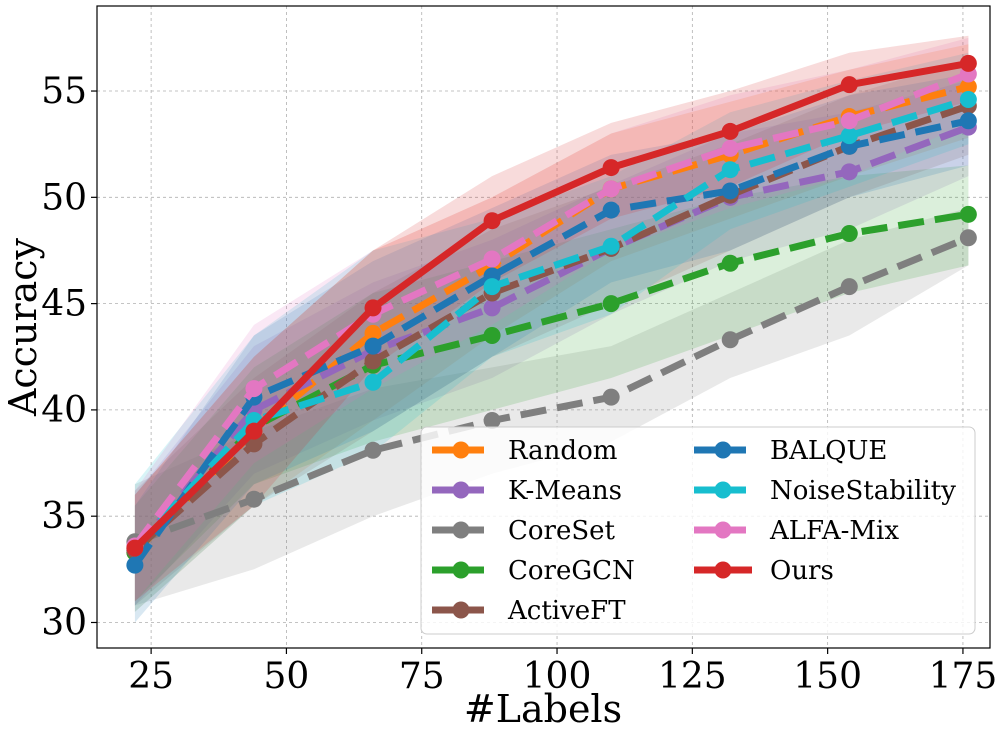  Describe the element at coordinates (461, 570) in the screenshot. I see `legend-coregcn-marker` at that location.